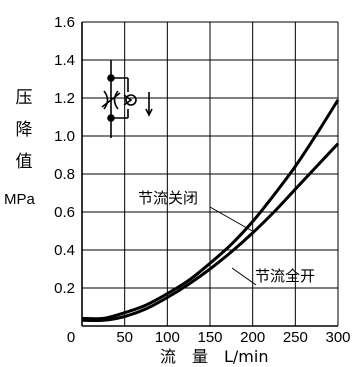  Describe the element at coordinates (64, 288) in the screenshot. I see `y-tick-label: 0.2` at that location.